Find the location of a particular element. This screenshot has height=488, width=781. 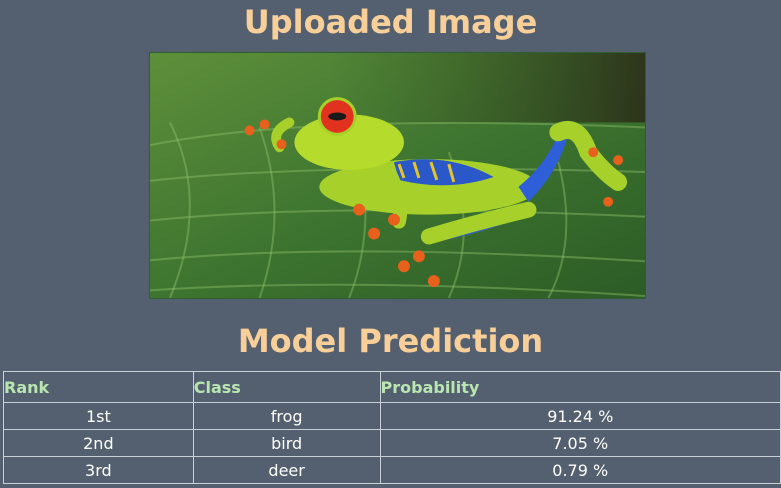

class-column-header: Class is located at coordinates (286, 387).